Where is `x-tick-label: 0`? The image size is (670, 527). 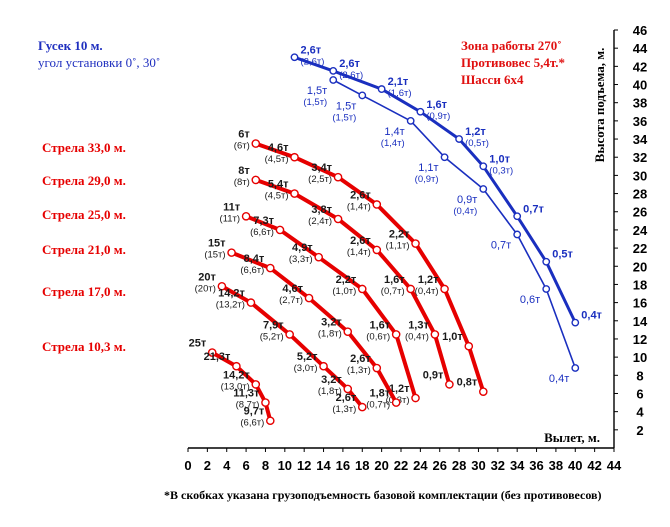
x-tick-label: 0 is located at coordinates (187, 465).